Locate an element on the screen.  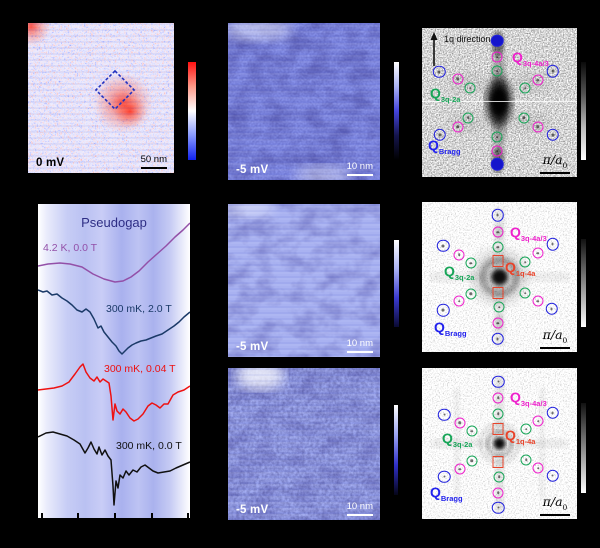
colorbar-grayscale-f is located at coordinates (583, 283).